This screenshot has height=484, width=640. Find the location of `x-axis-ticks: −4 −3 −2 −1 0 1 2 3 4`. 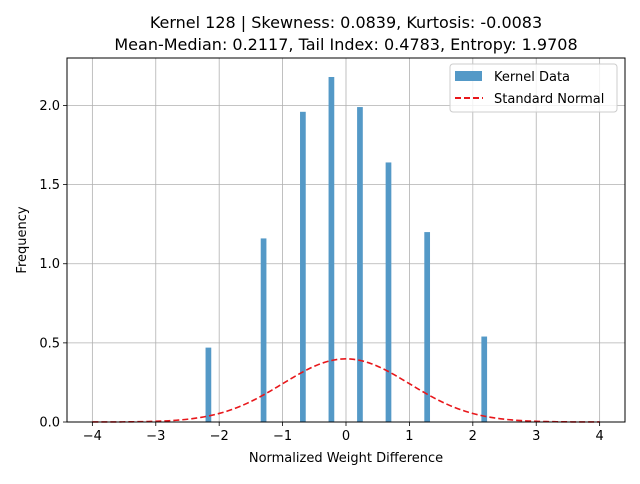

x-axis-ticks: −4 −3 −2 −1 0 1 2 3 4 is located at coordinates (343, 433).